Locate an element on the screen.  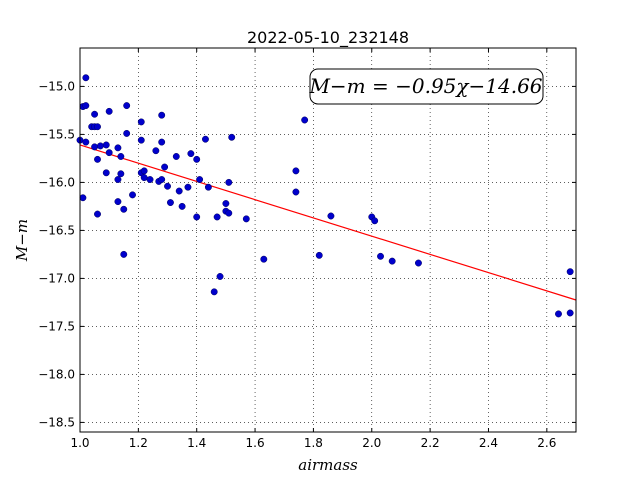
annotation-box is located at coordinates (426, 86).